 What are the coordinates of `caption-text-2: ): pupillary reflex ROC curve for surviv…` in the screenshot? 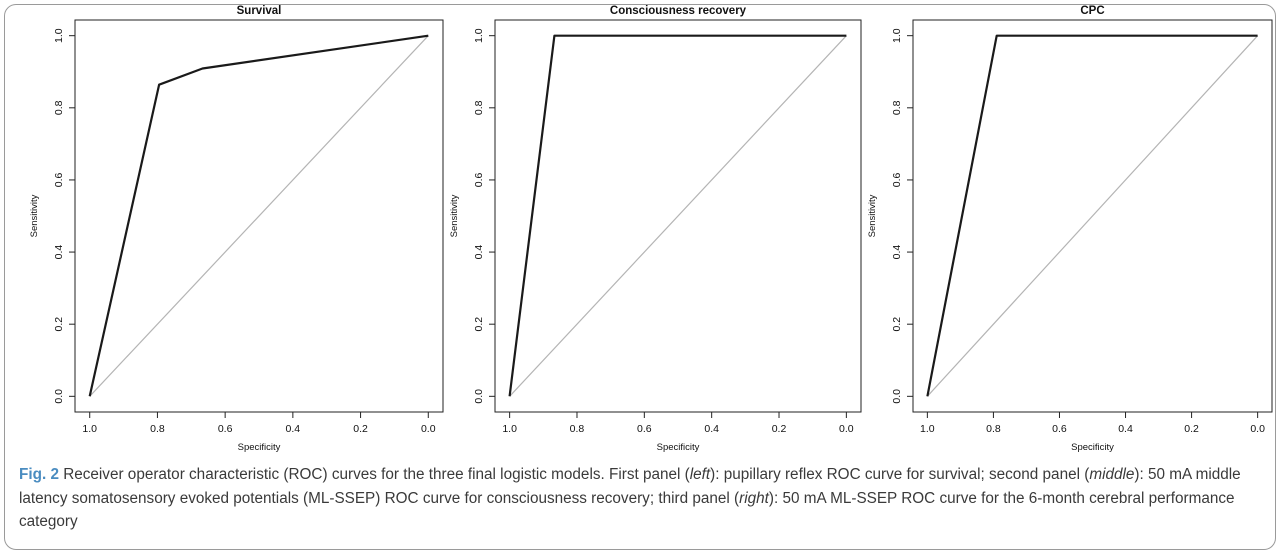 It's located at (900, 474).